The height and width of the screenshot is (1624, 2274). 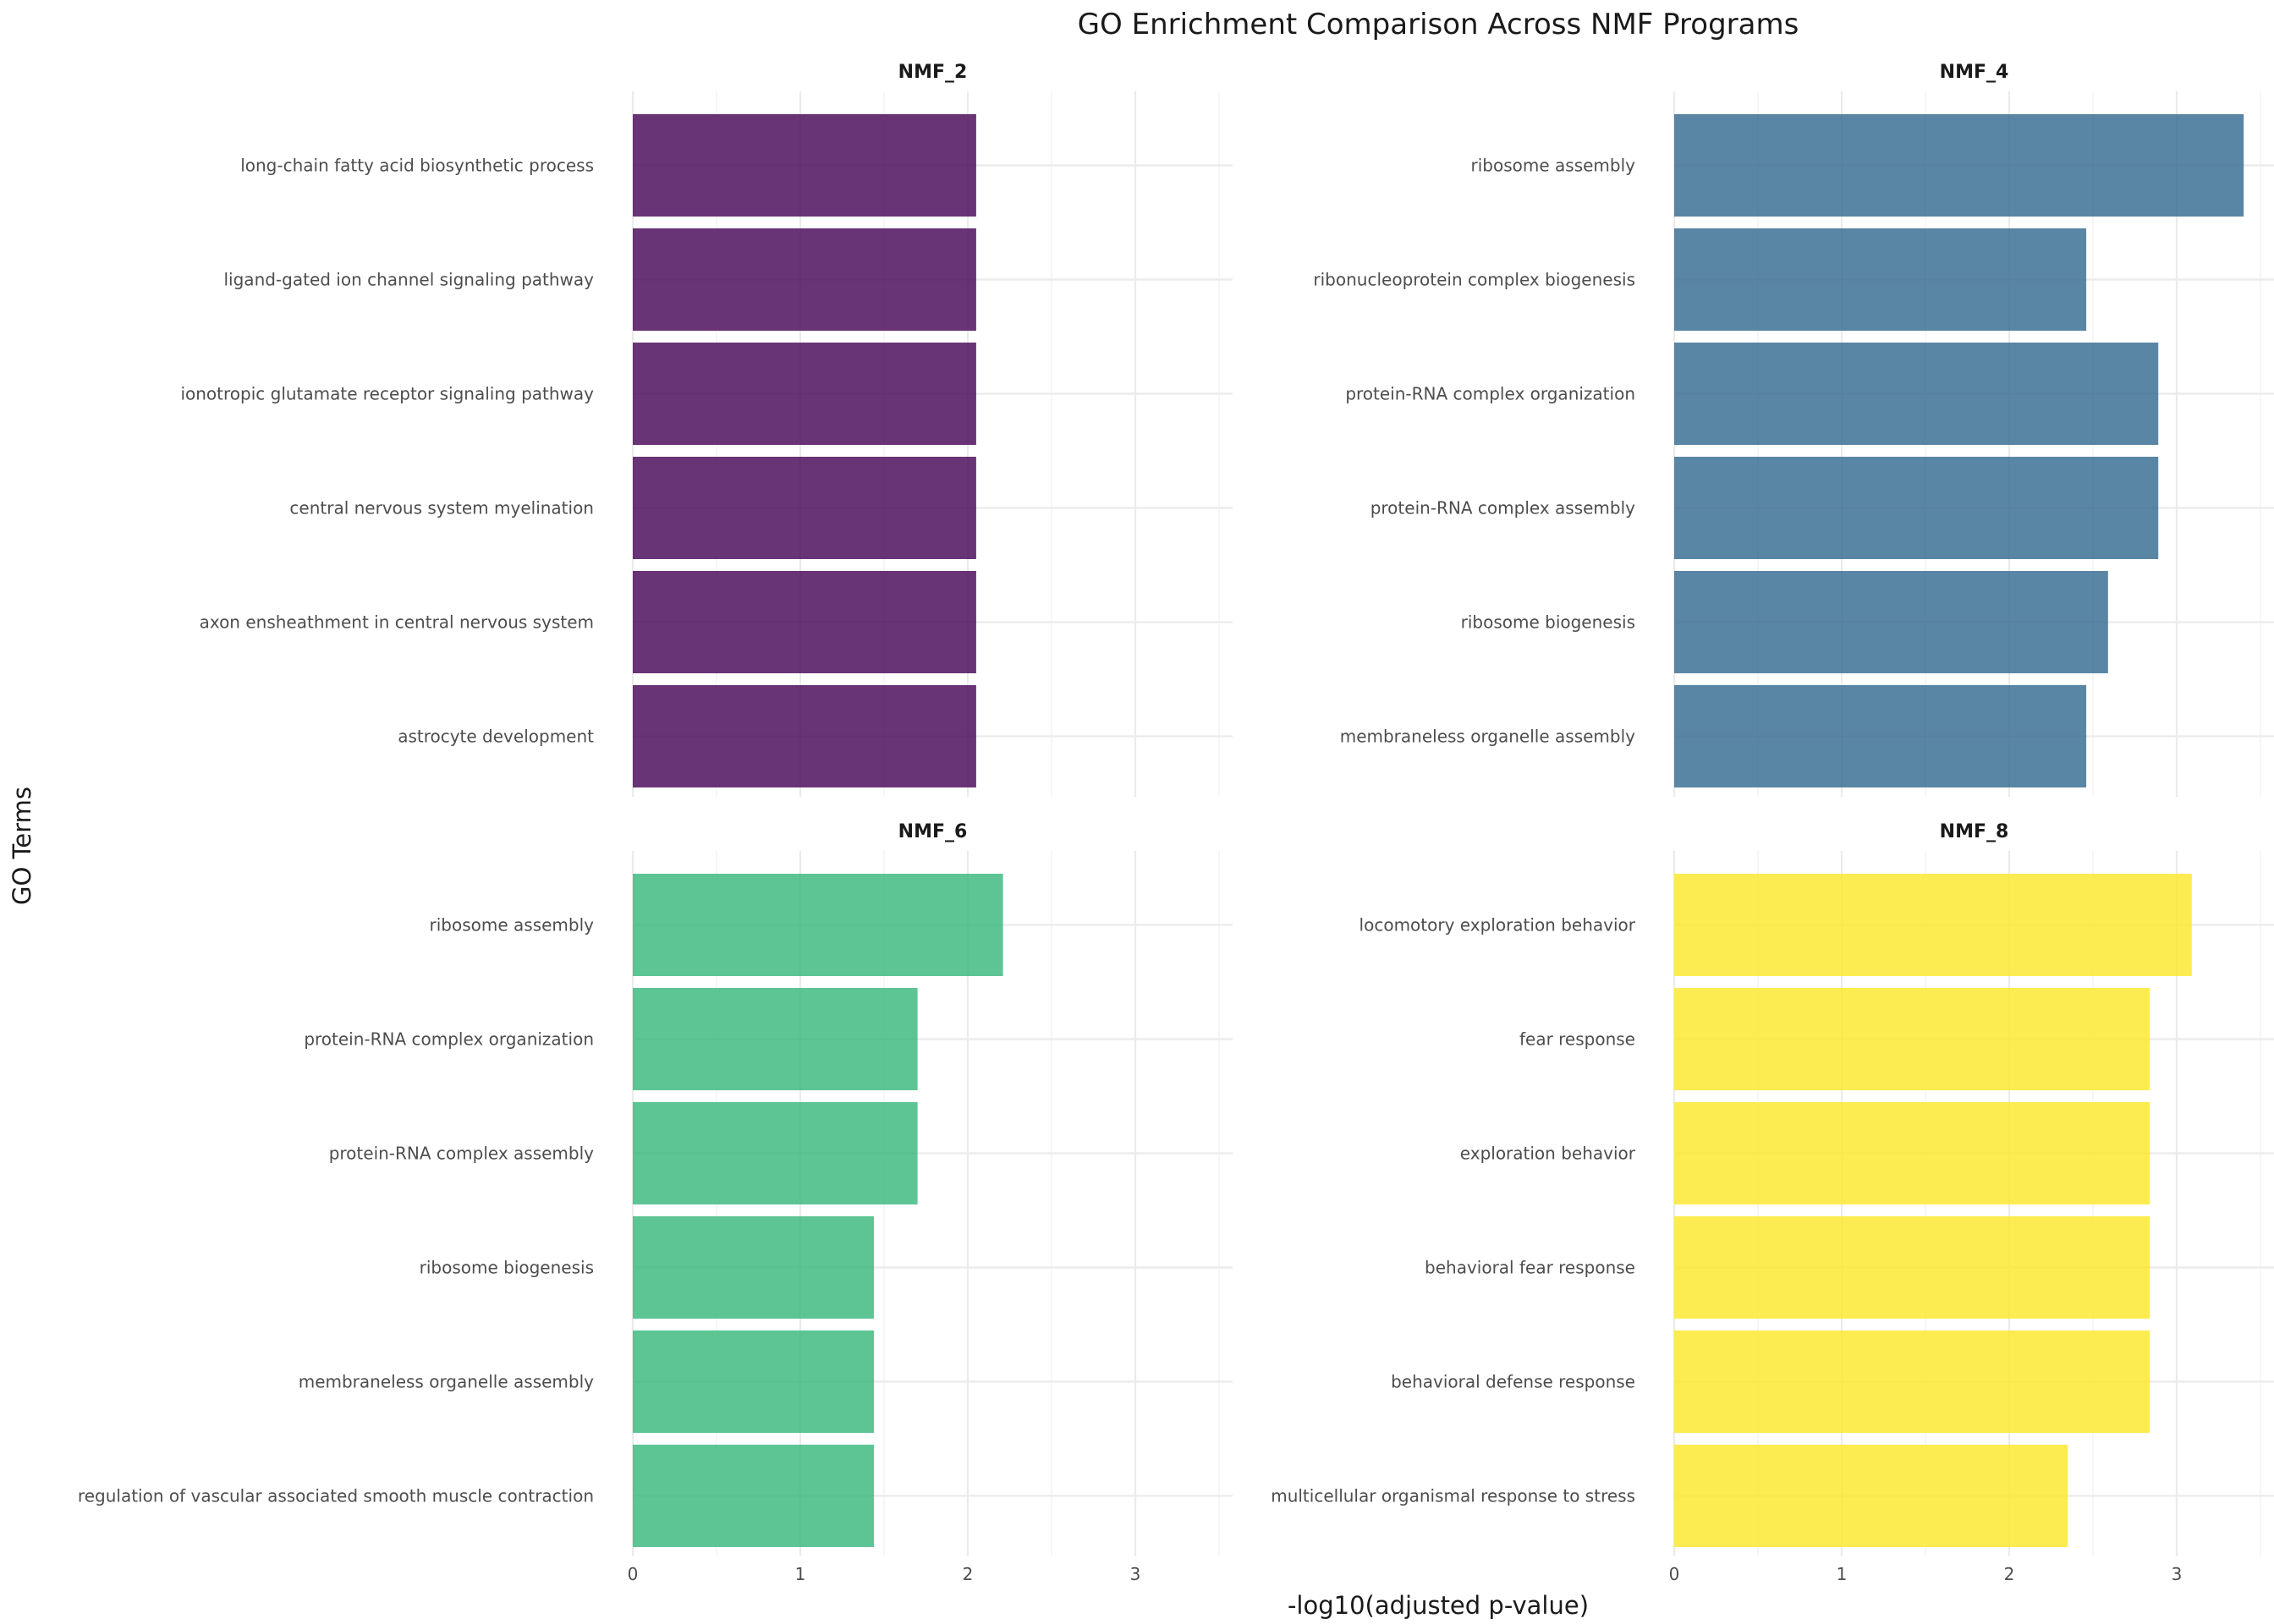 I want to click on y-axis-label: GO Terms, so click(x=22, y=846).